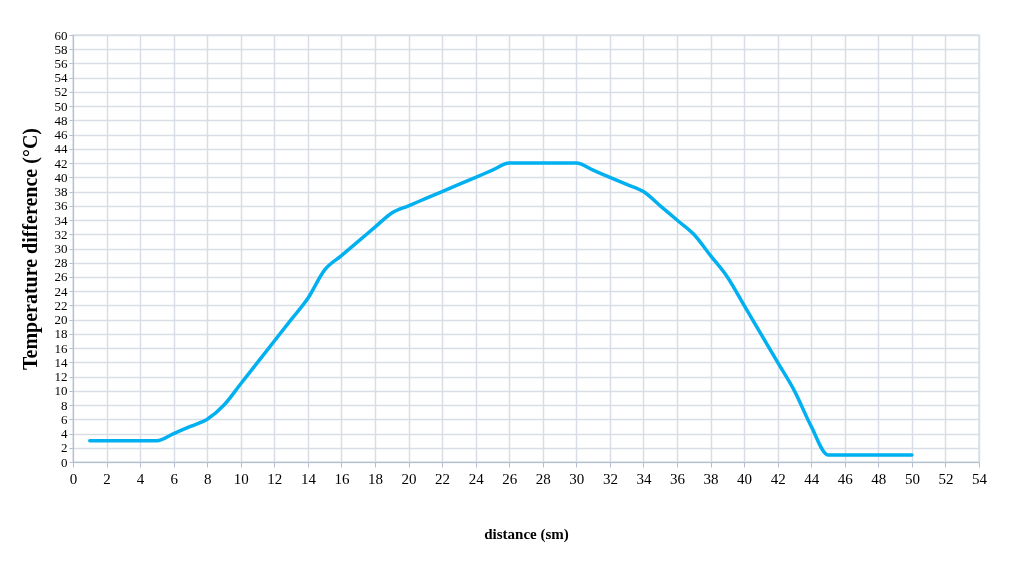 This screenshot has width=1014, height=561. Describe the element at coordinates (61, 78) in the screenshot. I see `y-tick-label: 54` at that location.